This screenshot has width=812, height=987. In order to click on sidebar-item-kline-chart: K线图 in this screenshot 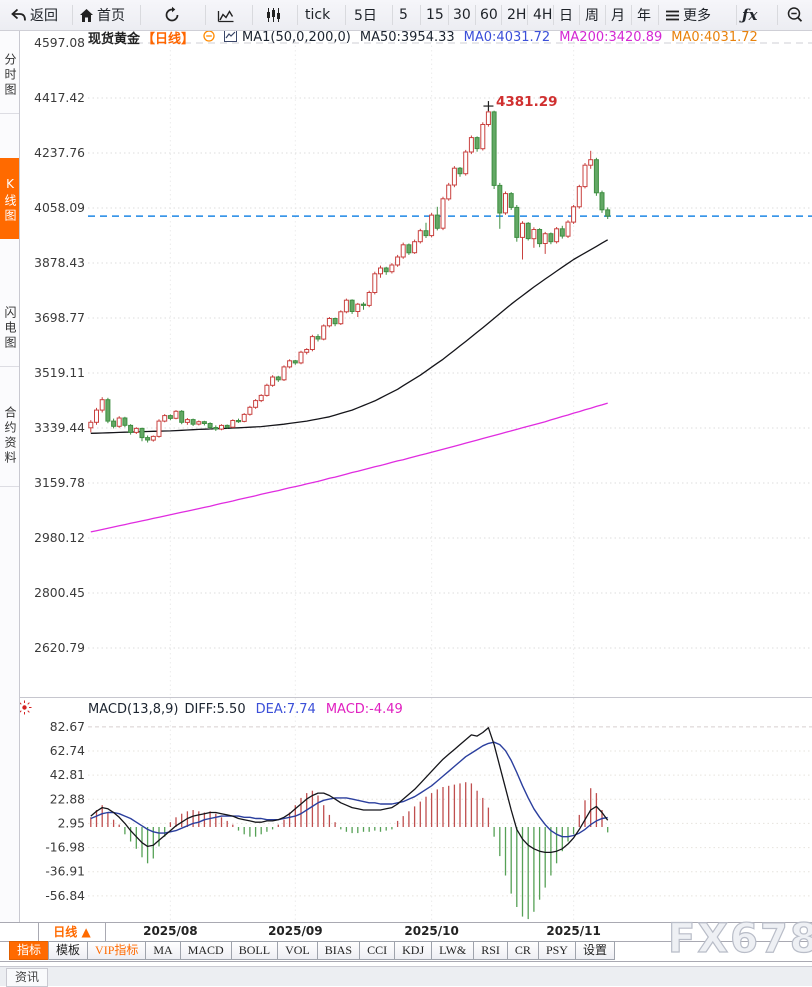, I will do `click(9, 198)`.